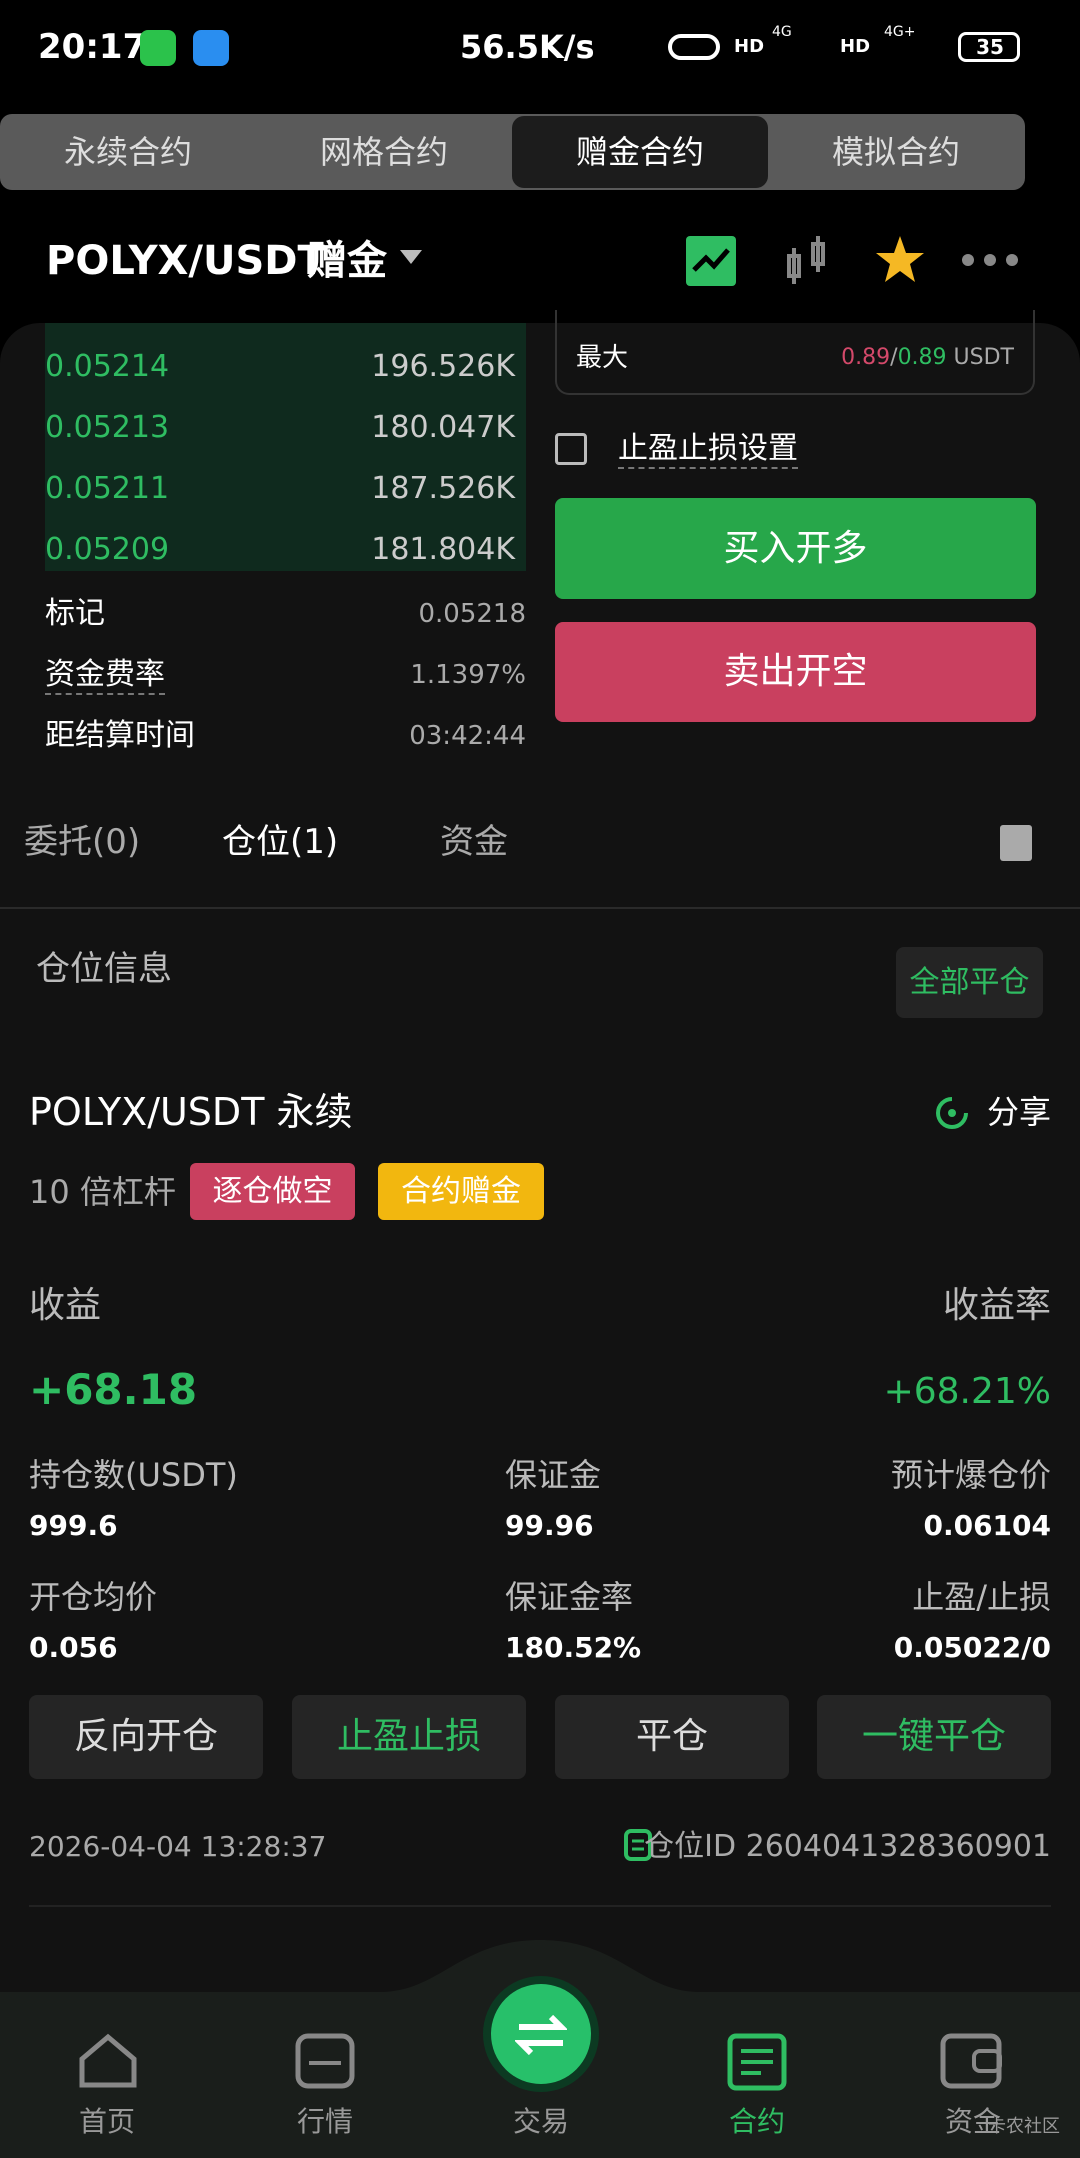 The width and height of the screenshot is (1080, 2158). I want to click on active-tab-bg, so click(640, 152).